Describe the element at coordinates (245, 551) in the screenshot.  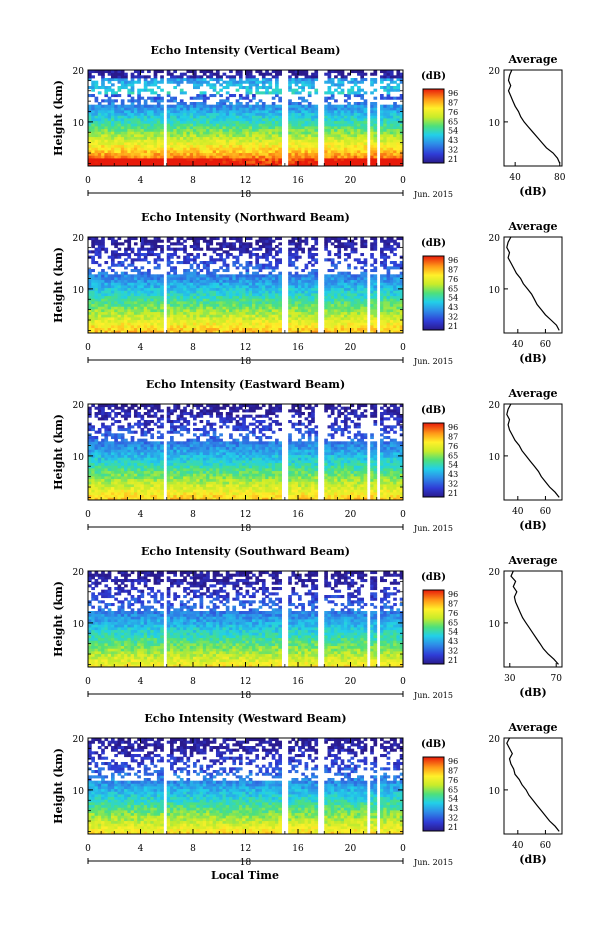
I see `panel-title: Echo Intensity (Southward Beam)` at that location.